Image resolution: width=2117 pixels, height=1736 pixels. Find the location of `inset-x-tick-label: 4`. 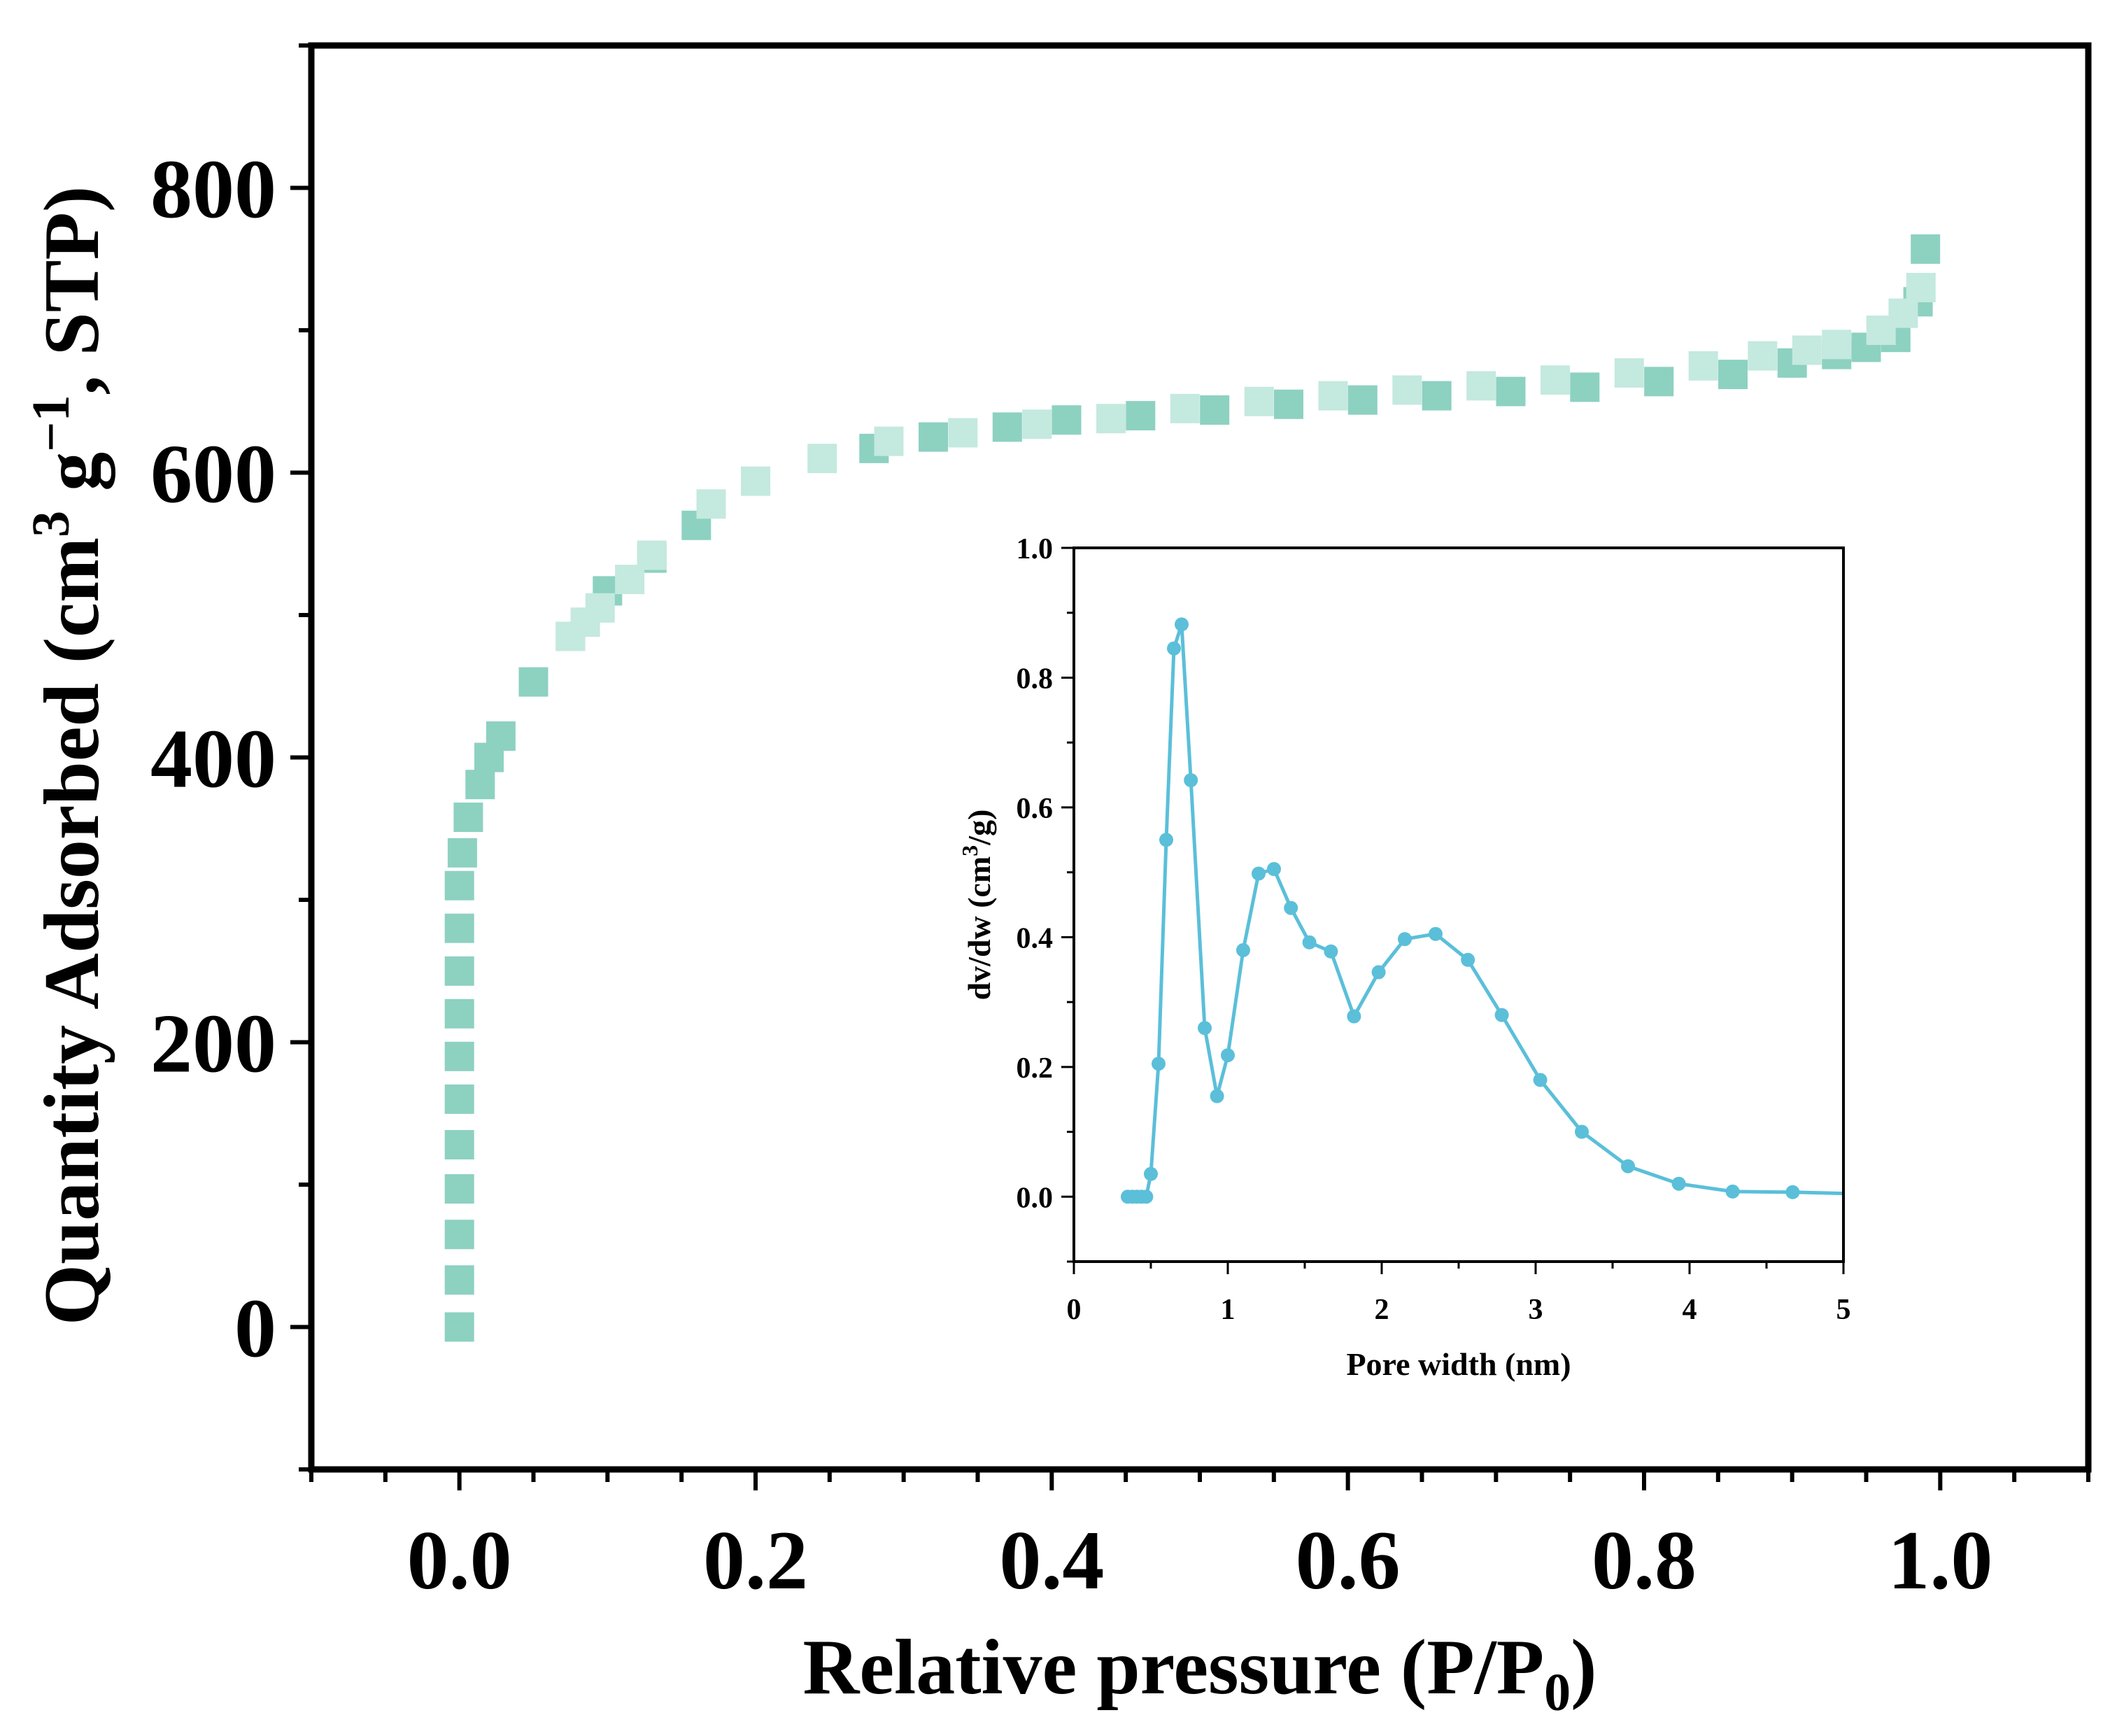

inset-x-tick-label: 4 is located at coordinates (1690, 1310).